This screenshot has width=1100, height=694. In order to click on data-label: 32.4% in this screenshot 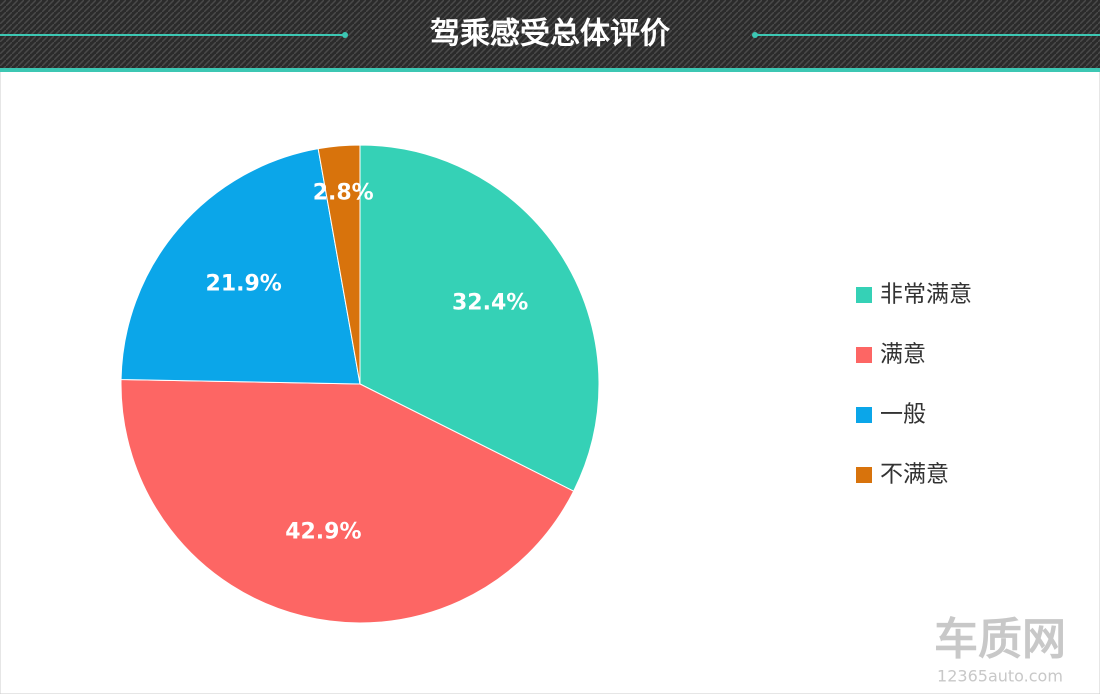, I will do `click(490, 303)`.